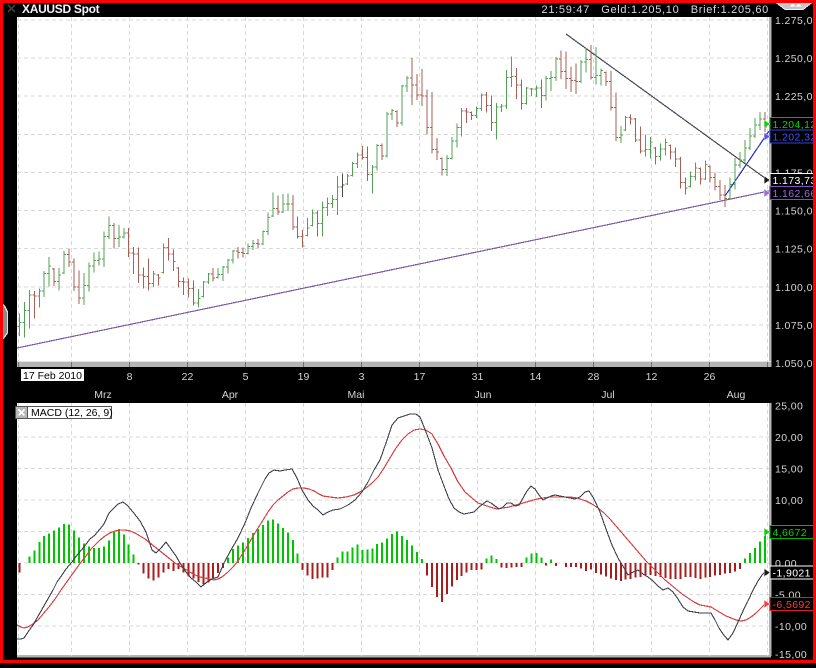  I want to click on svg-text: 1.225,00, so click(795, 97).